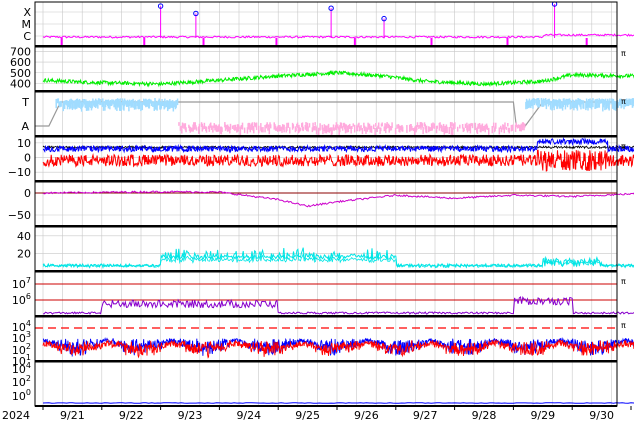  Describe the element at coordinates (16, 415) in the screenshot. I see `x-year-label: 2024` at that location.